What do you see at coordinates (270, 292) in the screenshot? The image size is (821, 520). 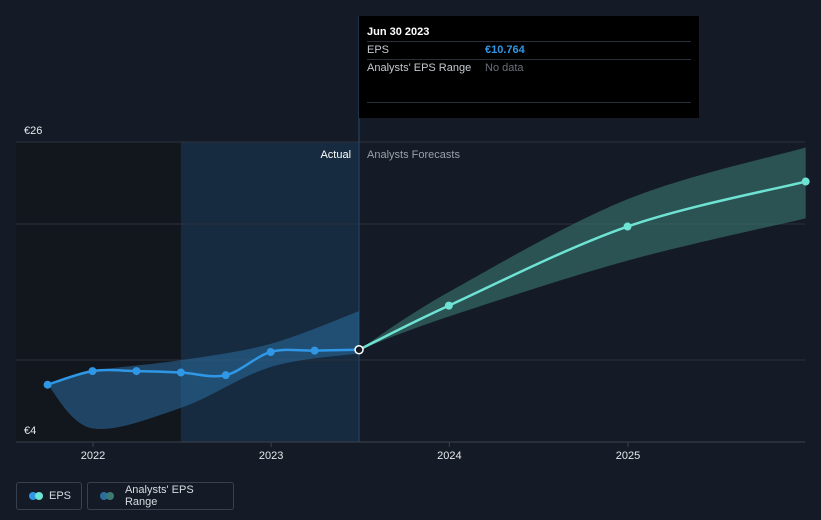 I see `actual-region` at bounding box center [270, 292].